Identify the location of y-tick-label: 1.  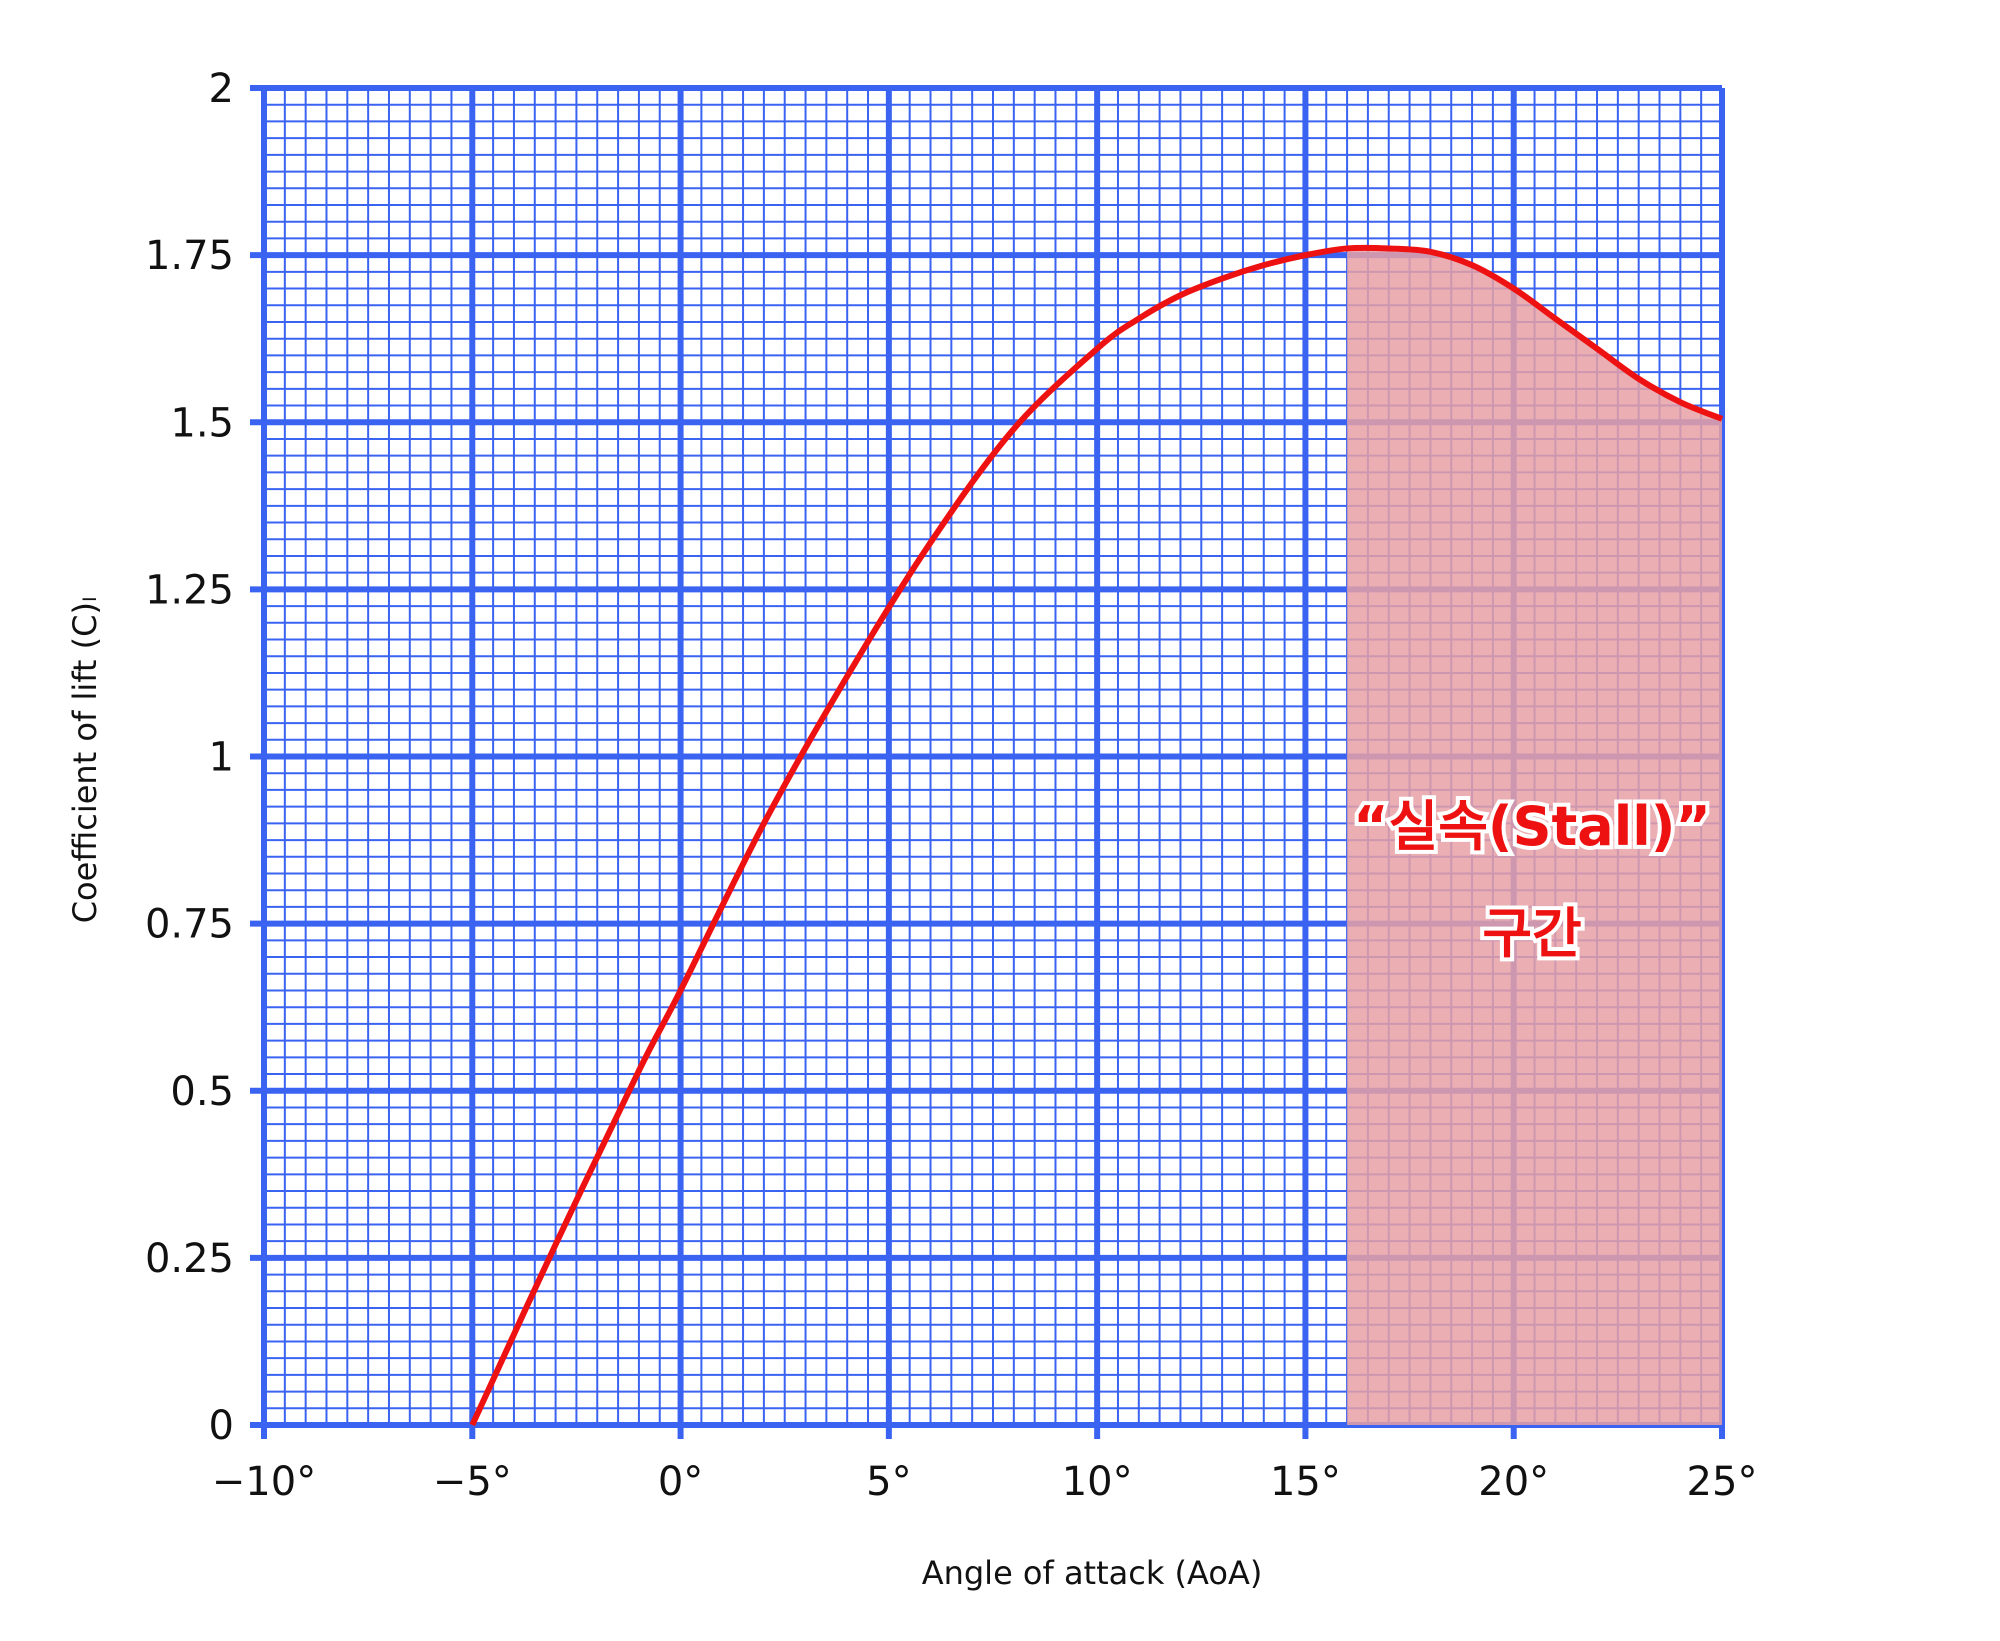
(221, 758).